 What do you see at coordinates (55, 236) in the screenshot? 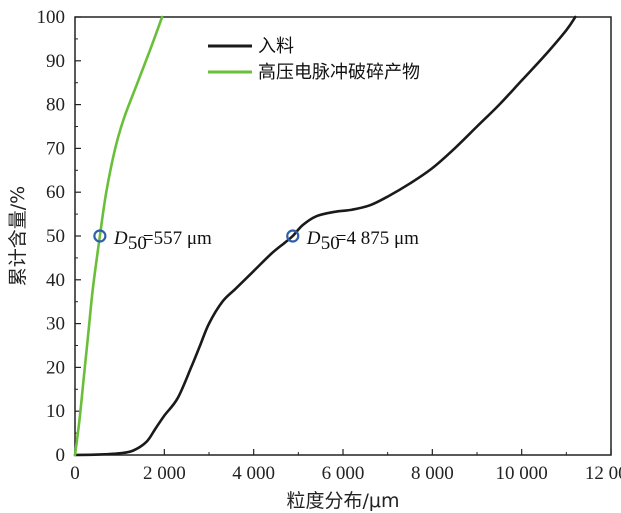
I see `y-tick-label: 50` at bounding box center [55, 236].